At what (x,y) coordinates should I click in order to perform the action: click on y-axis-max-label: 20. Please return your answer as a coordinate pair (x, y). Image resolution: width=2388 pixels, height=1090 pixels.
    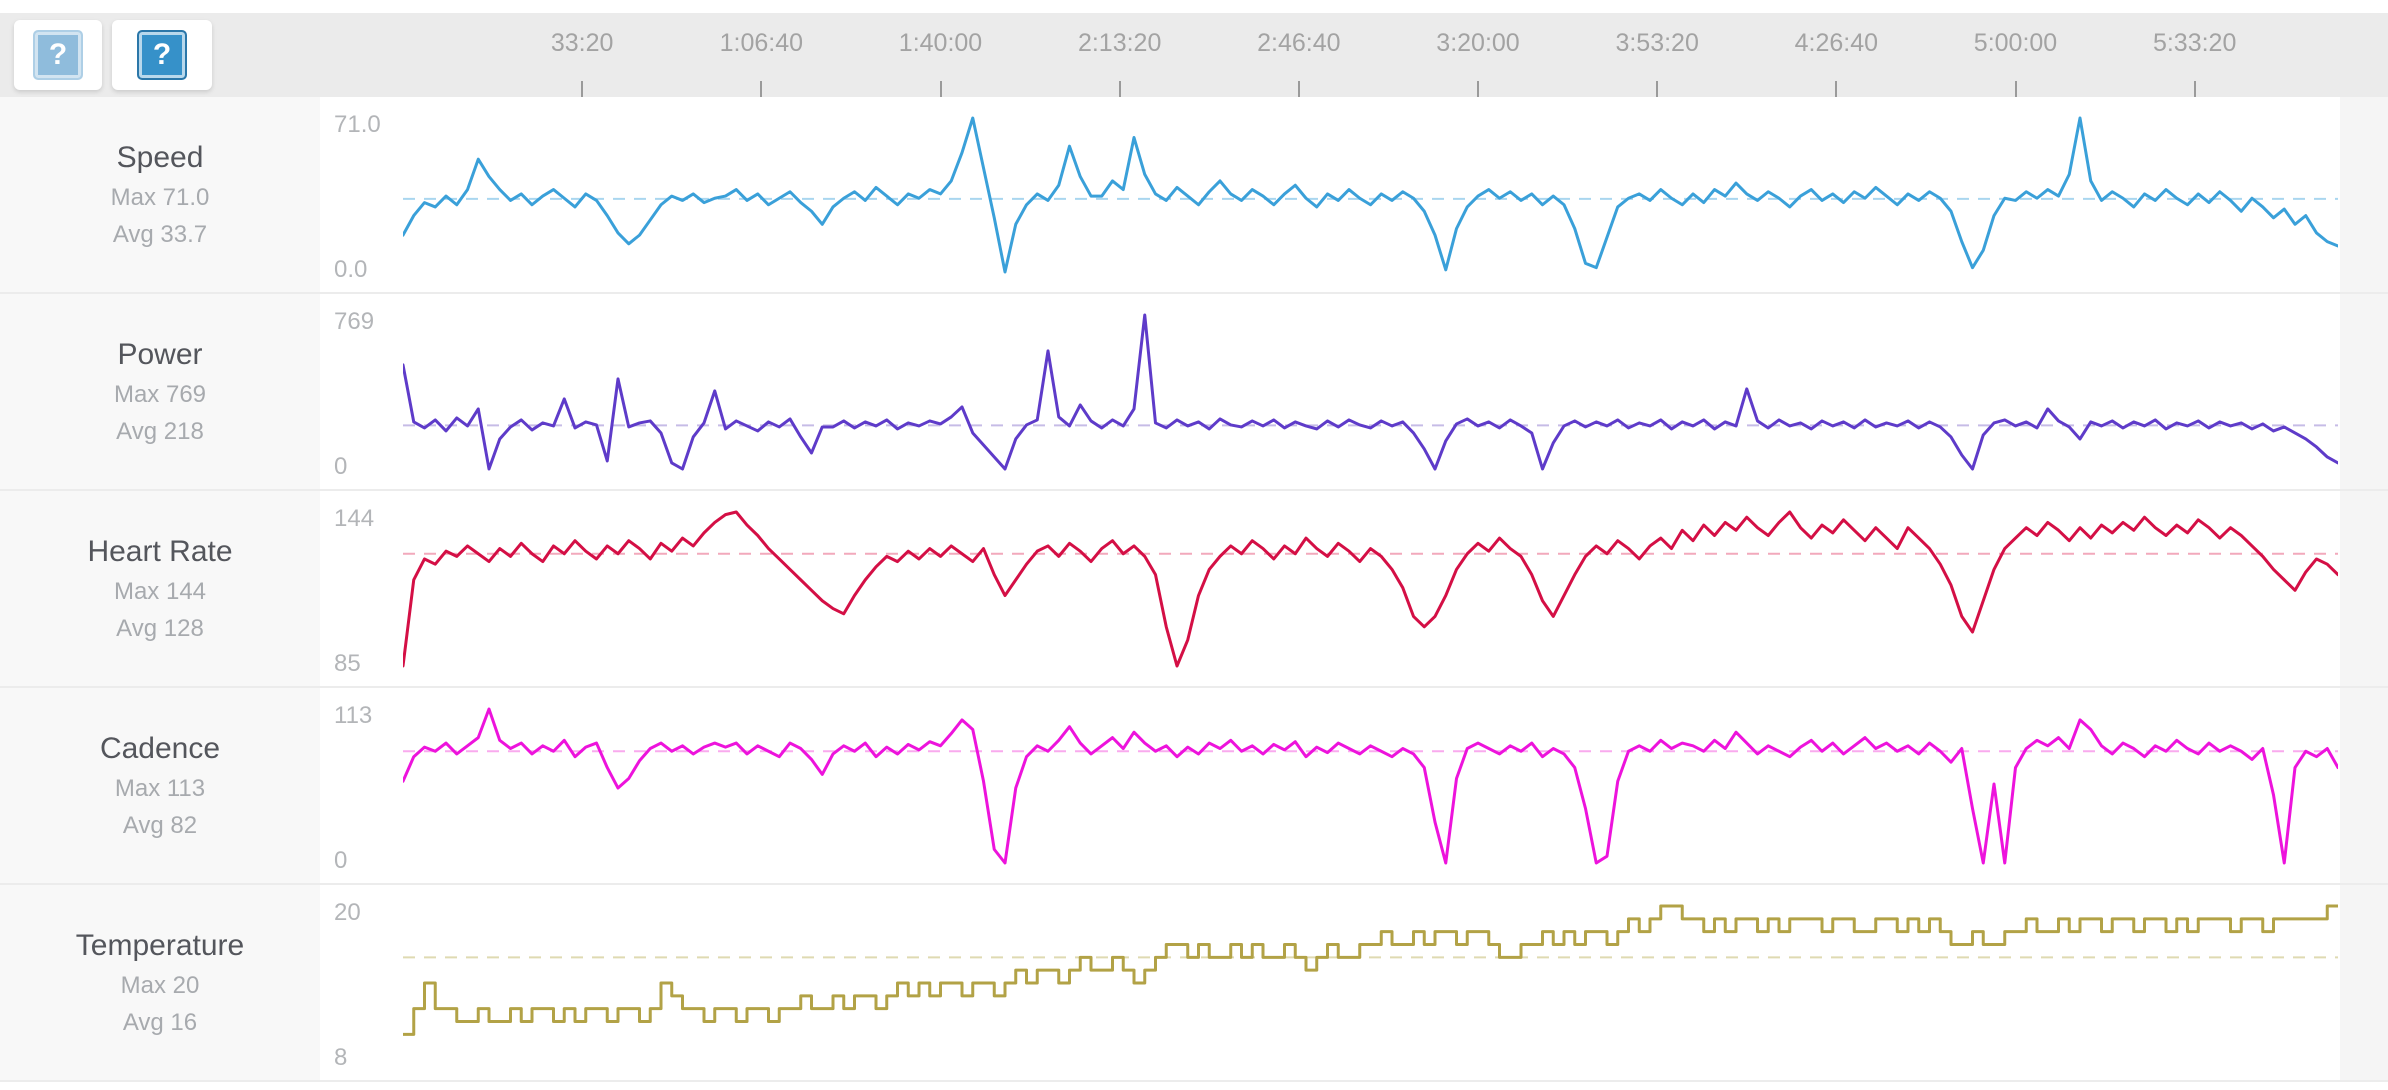
    Looking at the image, I should click on (347, 912).